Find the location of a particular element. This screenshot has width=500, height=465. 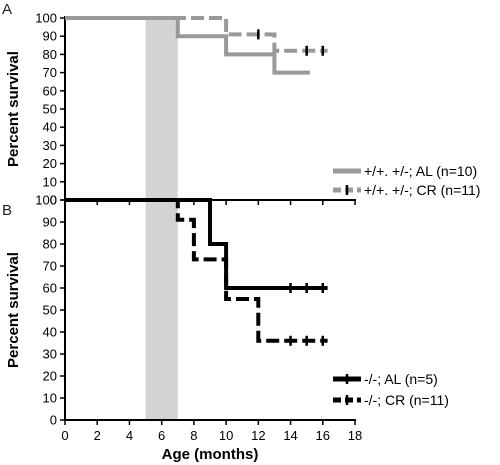

legend-label: -/-; CR (n=11) is located at coordinates (406, 400).